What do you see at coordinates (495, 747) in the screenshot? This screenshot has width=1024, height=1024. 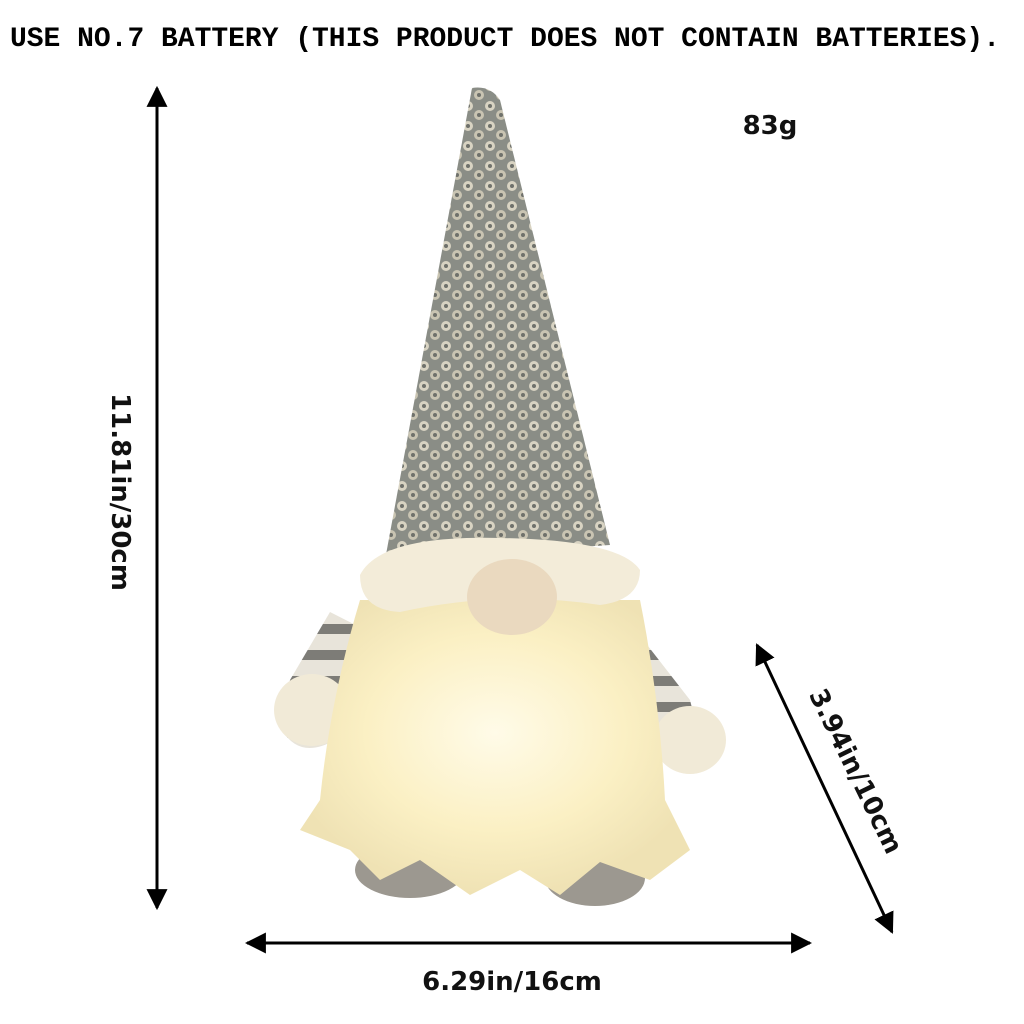 I see `beard` at bounding box center [495, 747].